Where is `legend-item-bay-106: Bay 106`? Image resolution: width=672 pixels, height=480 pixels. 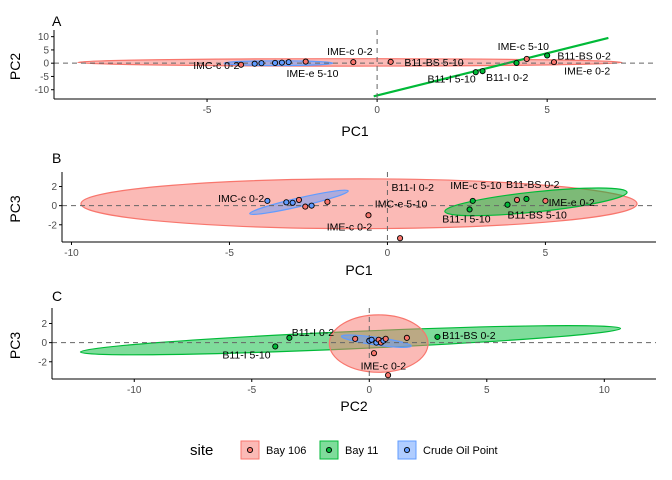
legend-item-bay-106: Bay 106 is located at coordinates (273, 450).